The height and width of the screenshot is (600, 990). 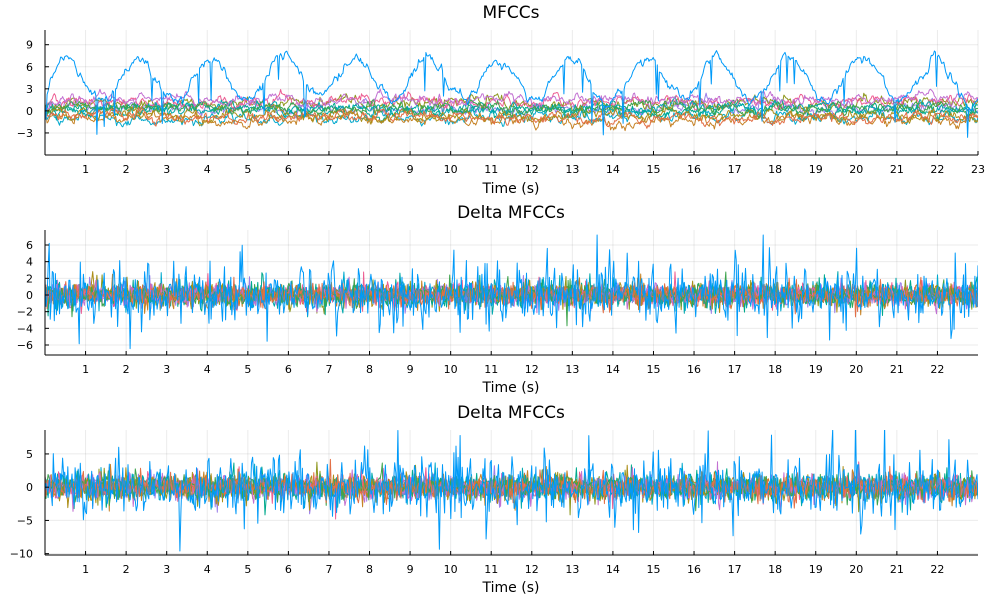 What do you see at coordinates (25, 133) in the screenshot?
I see `y-tick-label: −3` at bounding box center [25, 133].